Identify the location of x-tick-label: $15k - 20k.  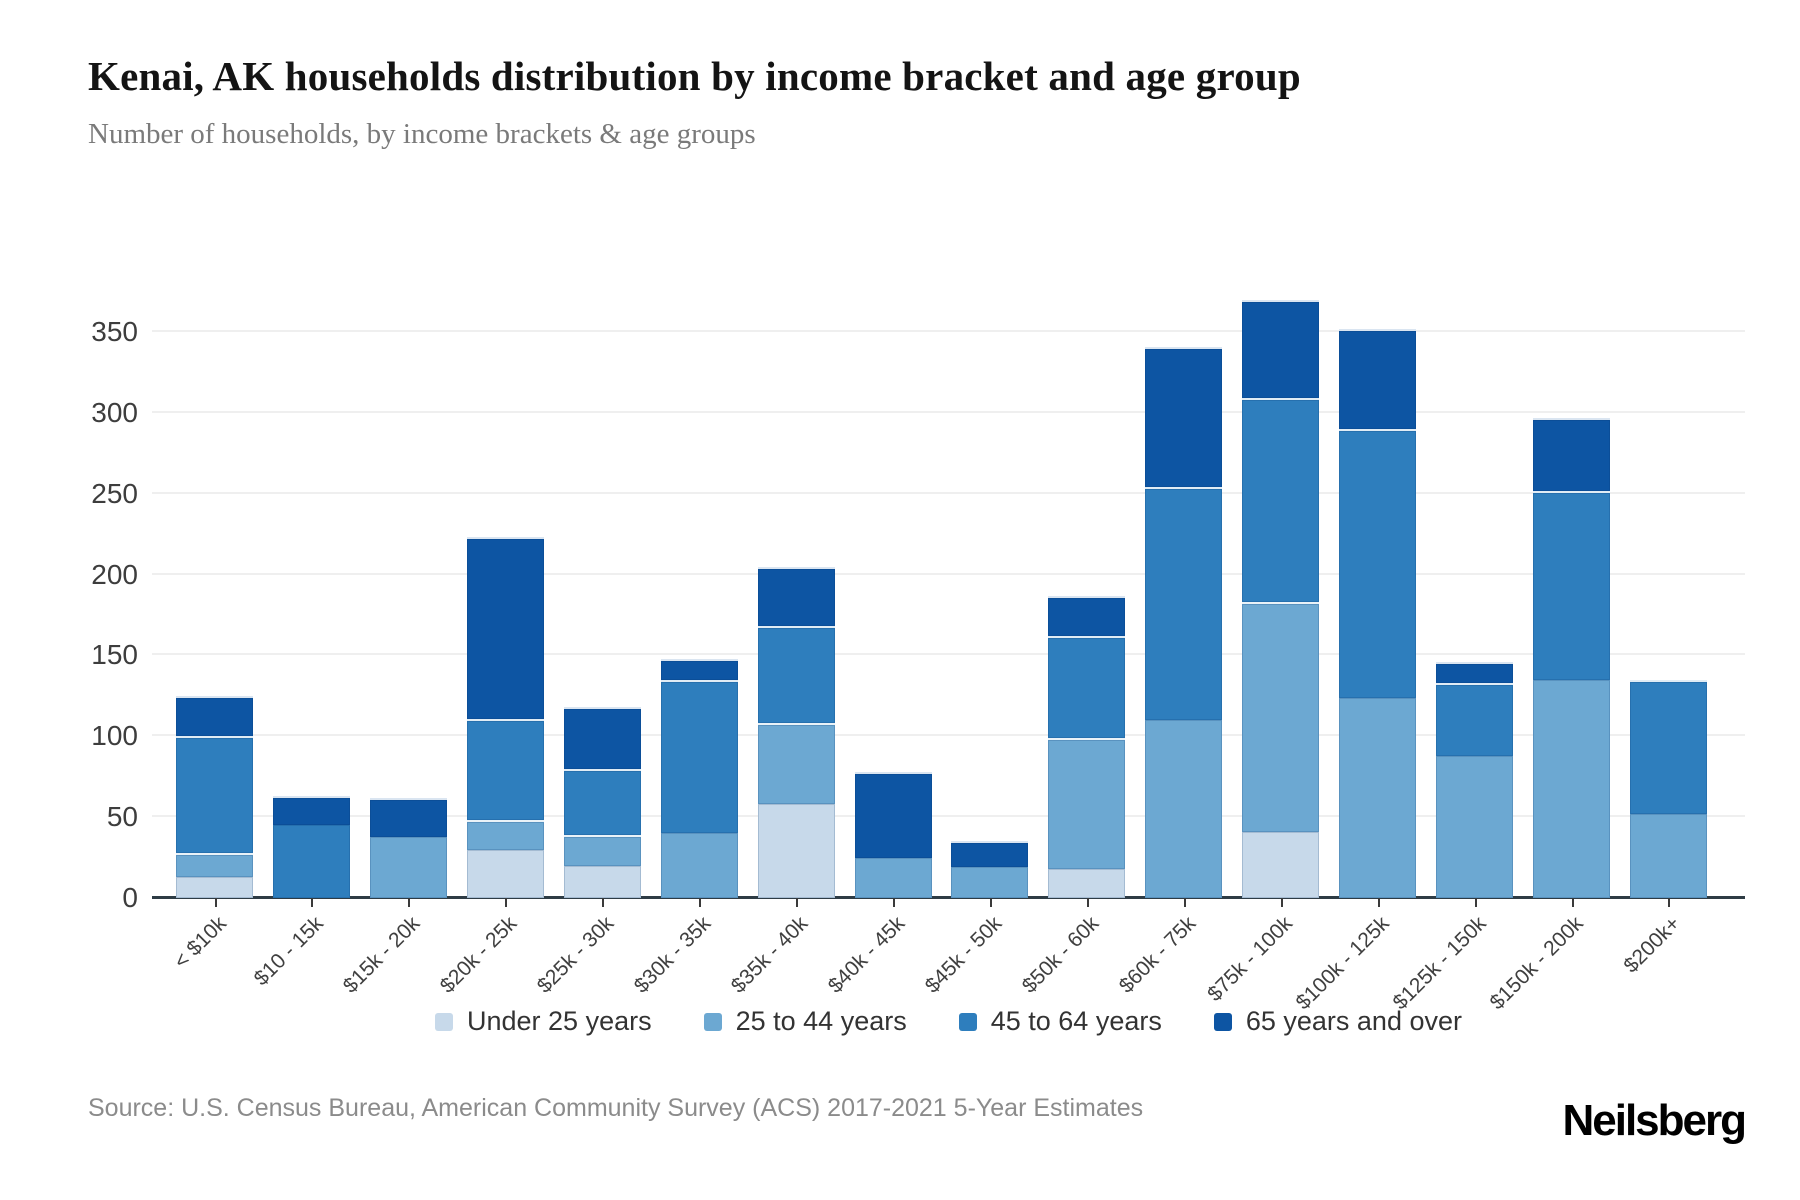
(382, 955).